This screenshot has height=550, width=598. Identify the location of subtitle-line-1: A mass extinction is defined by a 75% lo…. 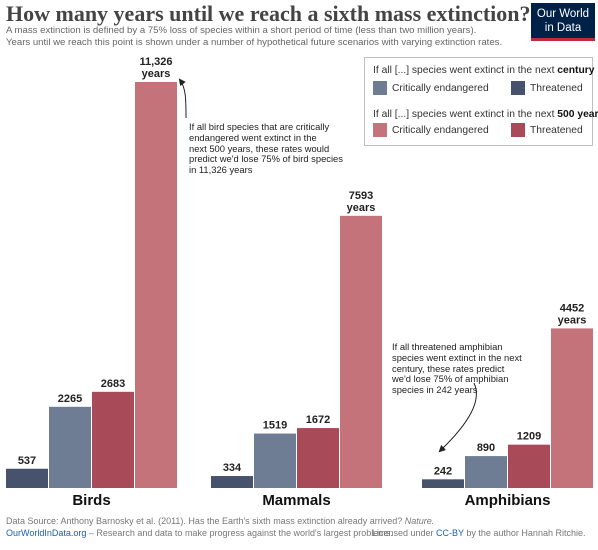
(241, 30).